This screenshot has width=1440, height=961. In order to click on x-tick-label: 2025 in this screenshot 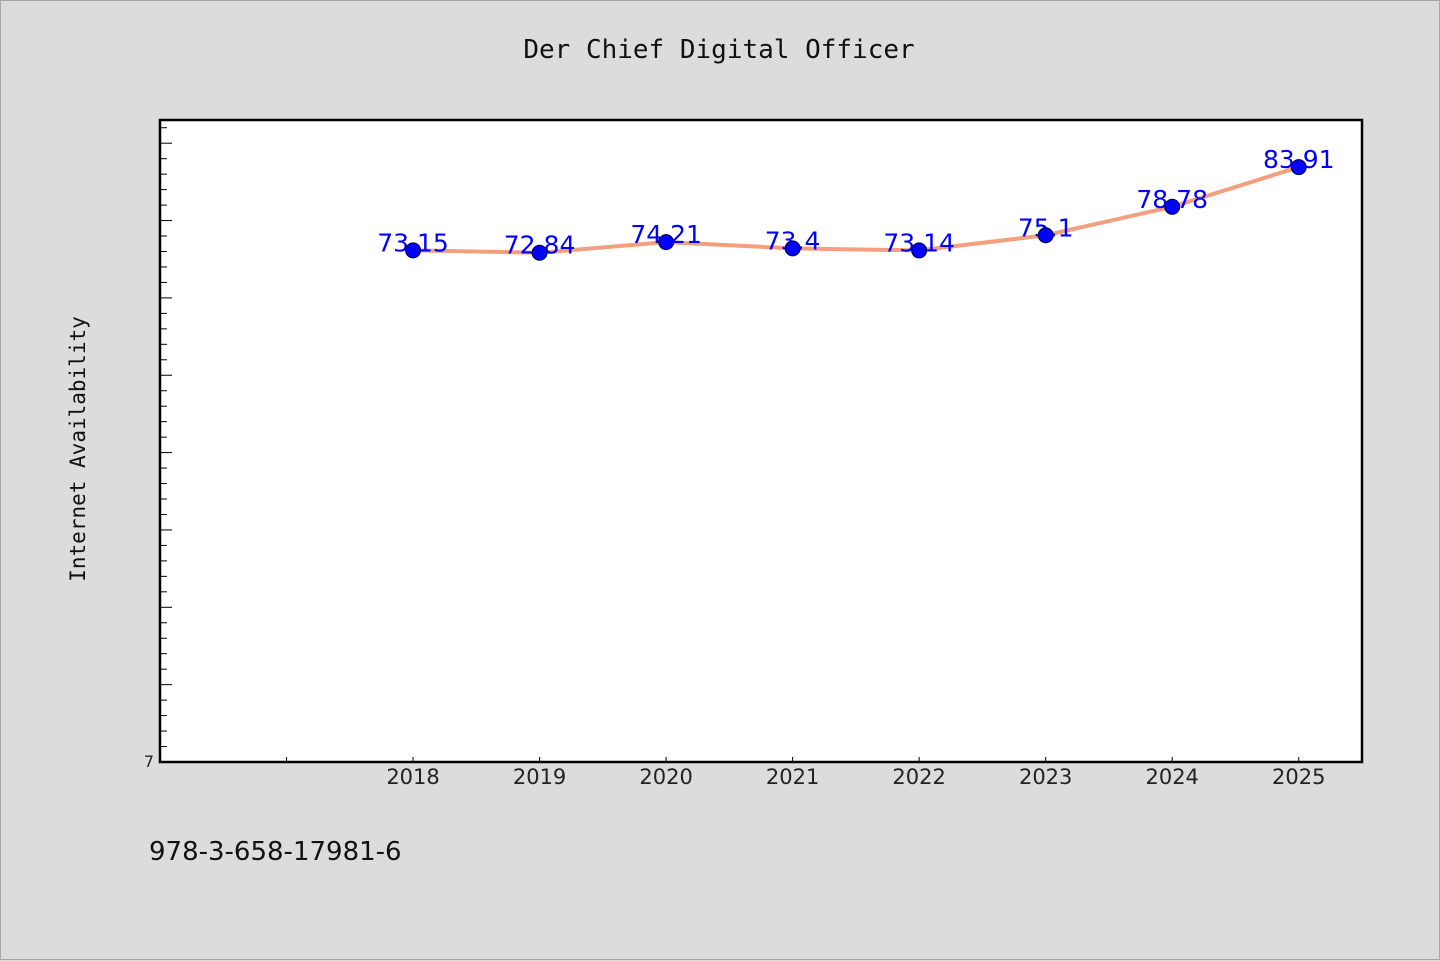, I will do `click(1298, 777)`.